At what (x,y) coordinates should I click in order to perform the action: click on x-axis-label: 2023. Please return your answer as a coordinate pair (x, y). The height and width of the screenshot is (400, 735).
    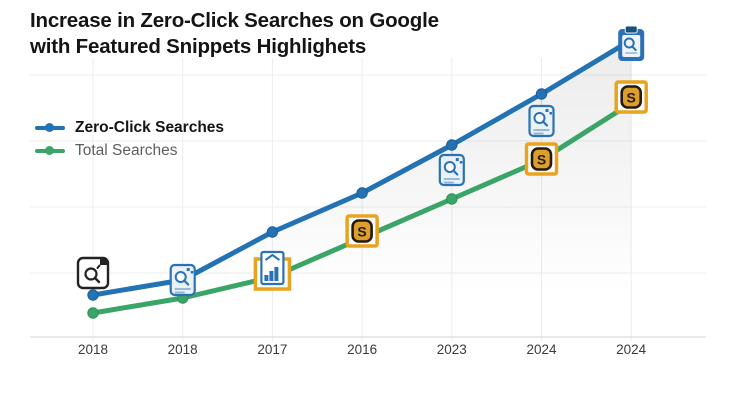
    Looking at the image, I should click on (451, 349).